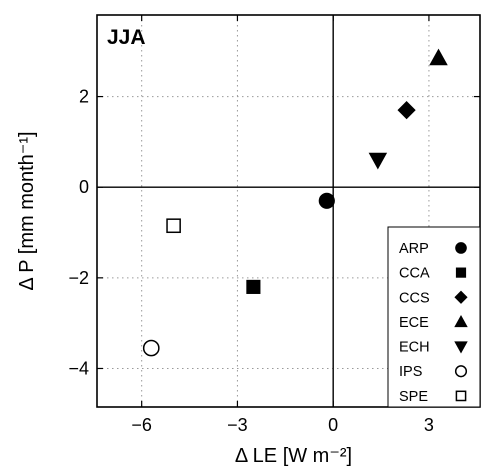 The width and height of the screenshot is (483, 467). I want to click on data-point-ech, so click(378, 161).